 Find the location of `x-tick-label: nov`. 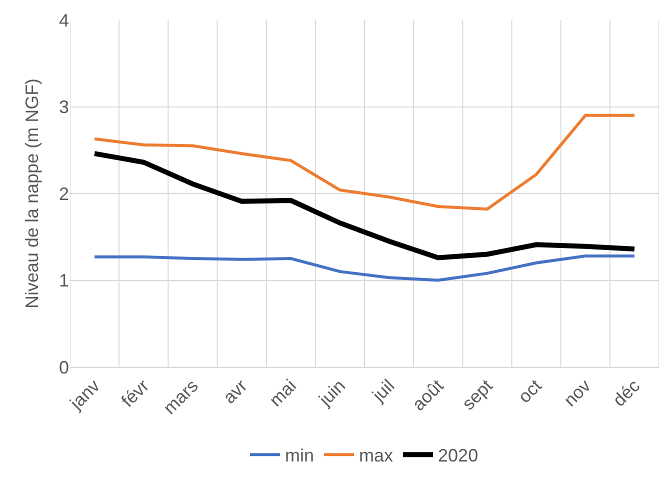

x-tick-label: nov is located at coordinates (577, 393).